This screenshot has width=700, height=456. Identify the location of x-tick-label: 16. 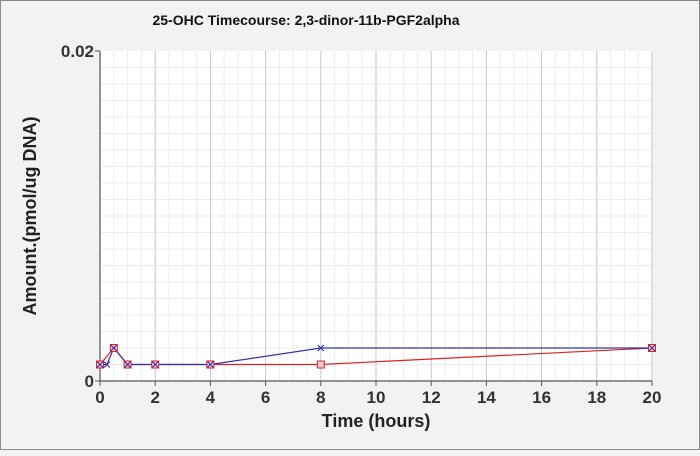
(541, 397).